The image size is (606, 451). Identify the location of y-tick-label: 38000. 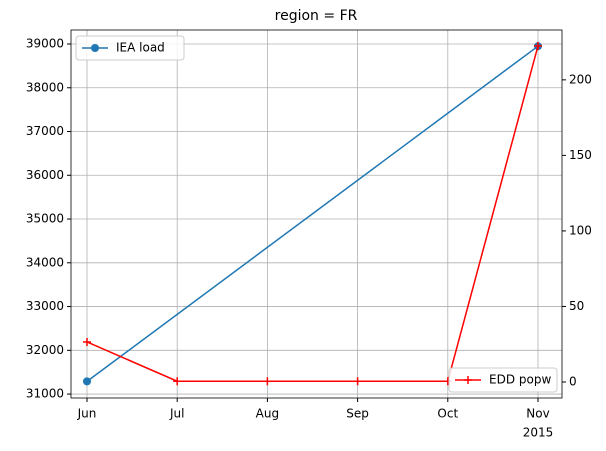
(45, 87).